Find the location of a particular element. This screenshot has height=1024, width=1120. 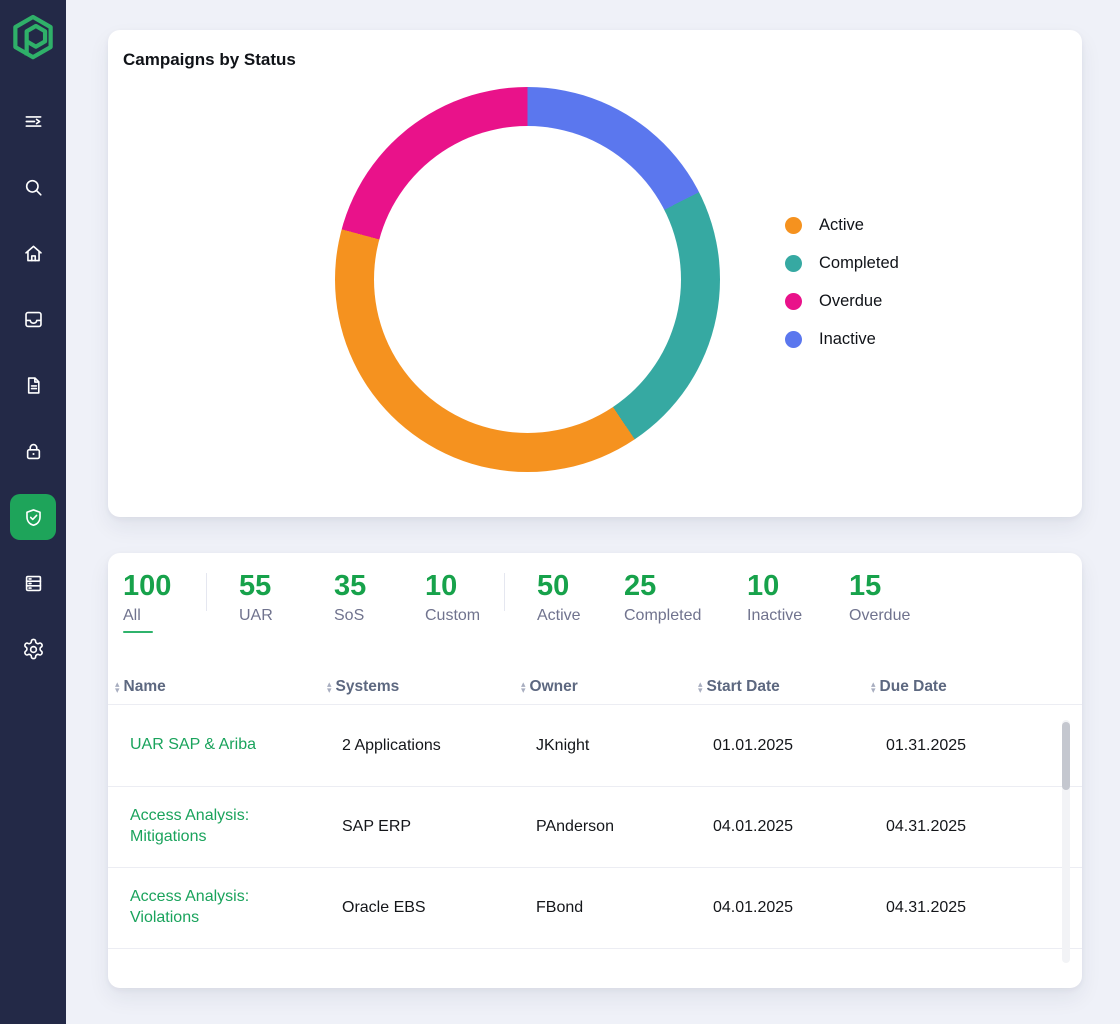

column-header-label: Start Date is located at coordinates (743, 686).